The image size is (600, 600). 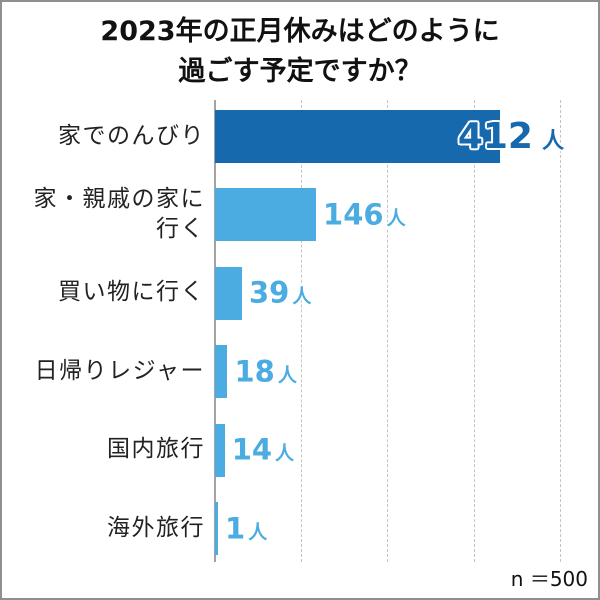 I want to click on value-label: 412 人, so click(x=510, y=136).